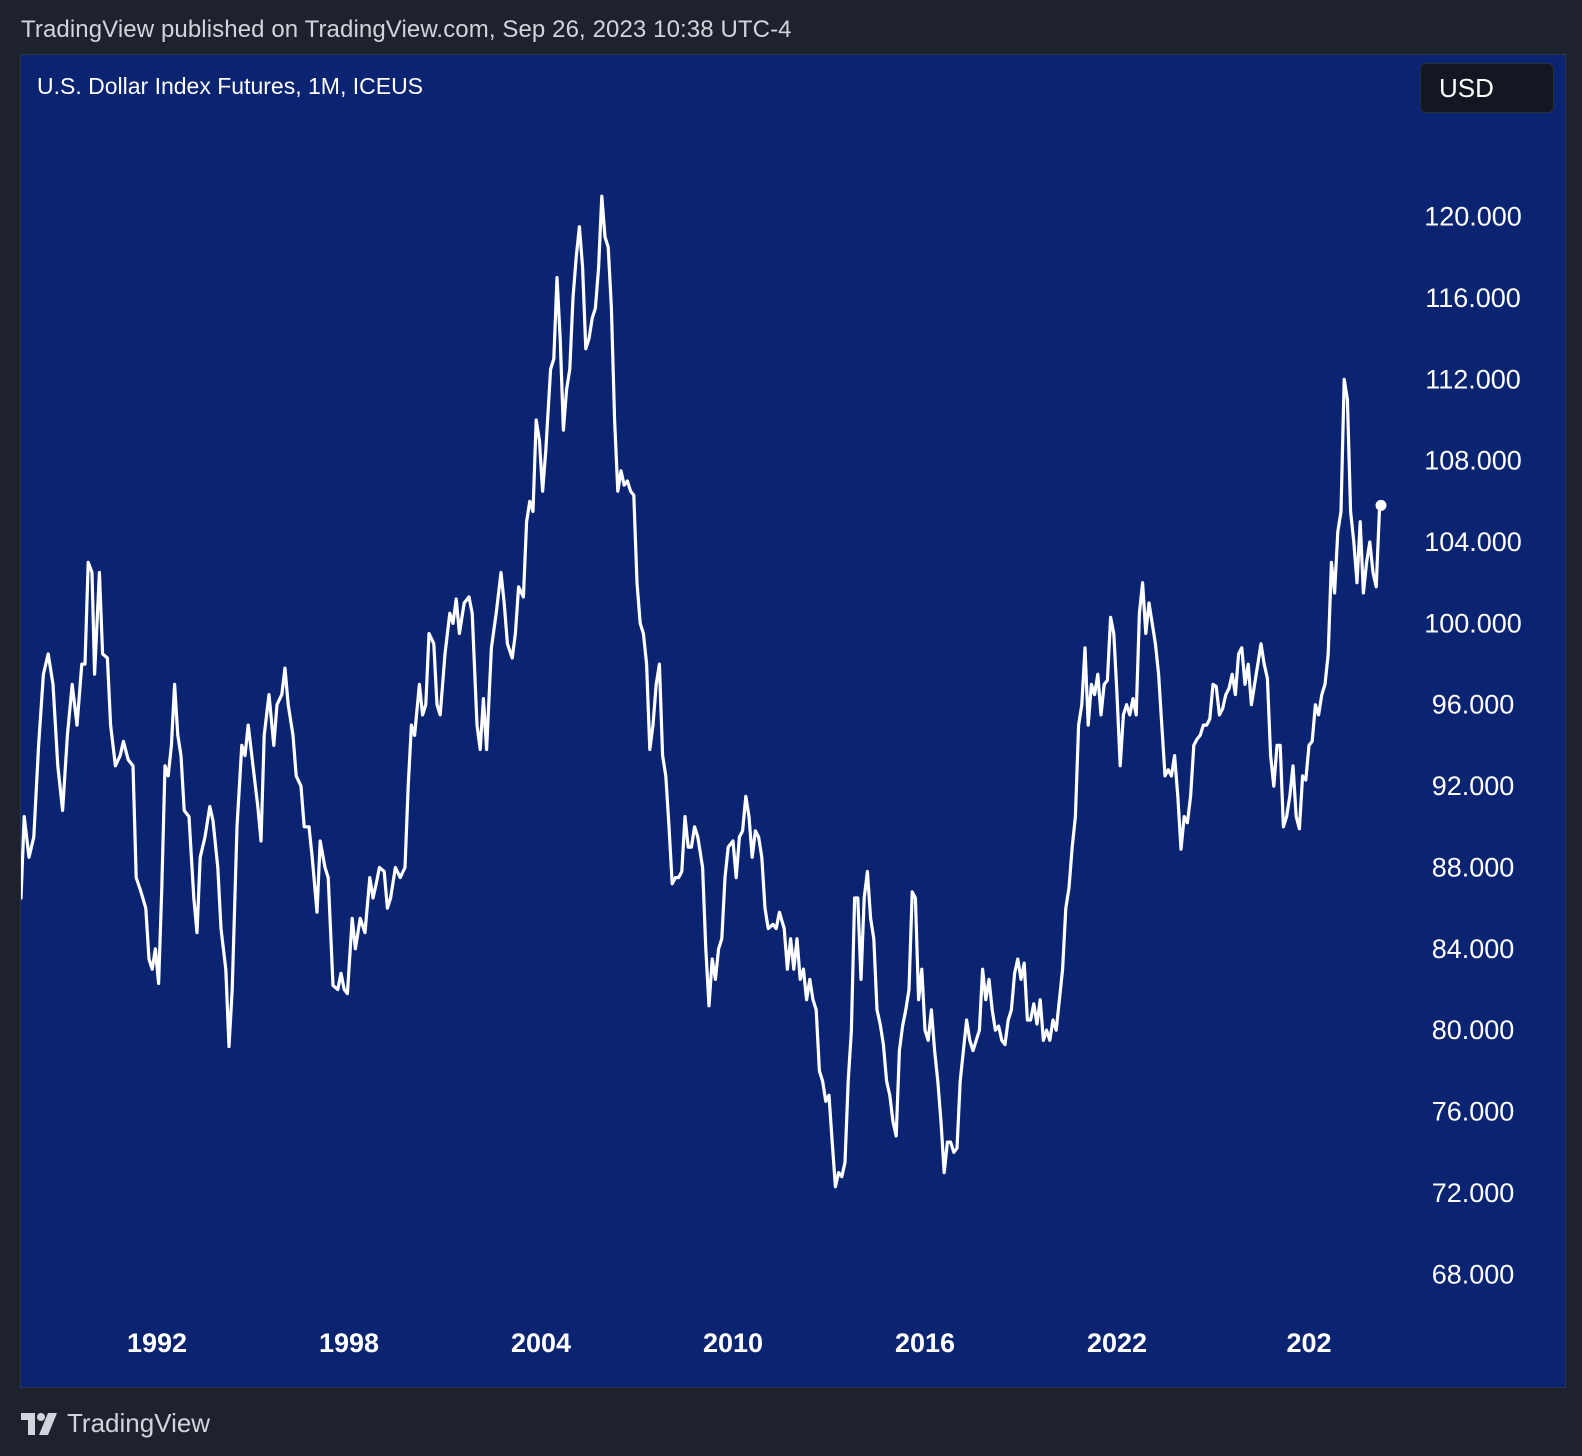 The width and height of the screenshot is (1582, 1456). I want to click on tradingview-logo-icon, so click(39, 1423).